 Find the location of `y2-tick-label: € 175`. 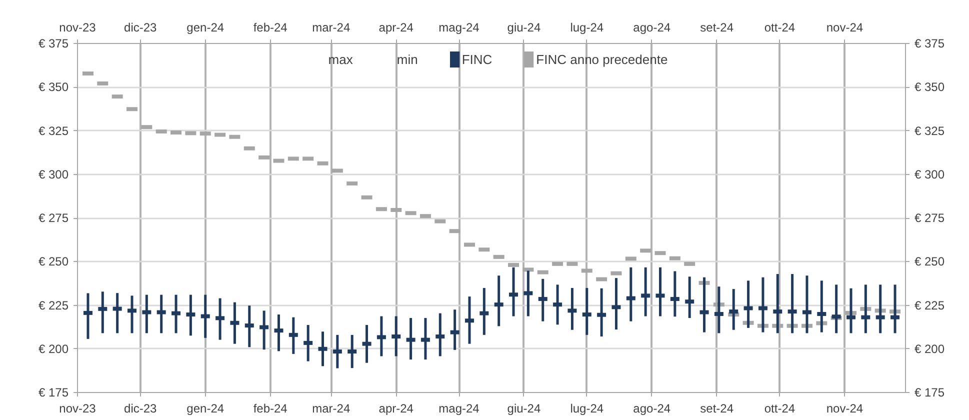

y2-tick-label: € 175 is located at coordinates (929, 393).